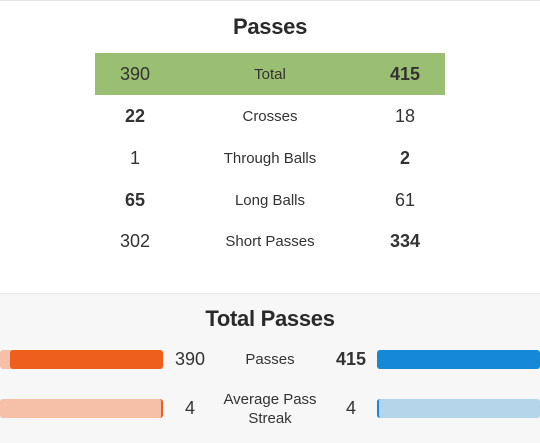  I want to click on stat-label: Crosses, so click(270, 116).